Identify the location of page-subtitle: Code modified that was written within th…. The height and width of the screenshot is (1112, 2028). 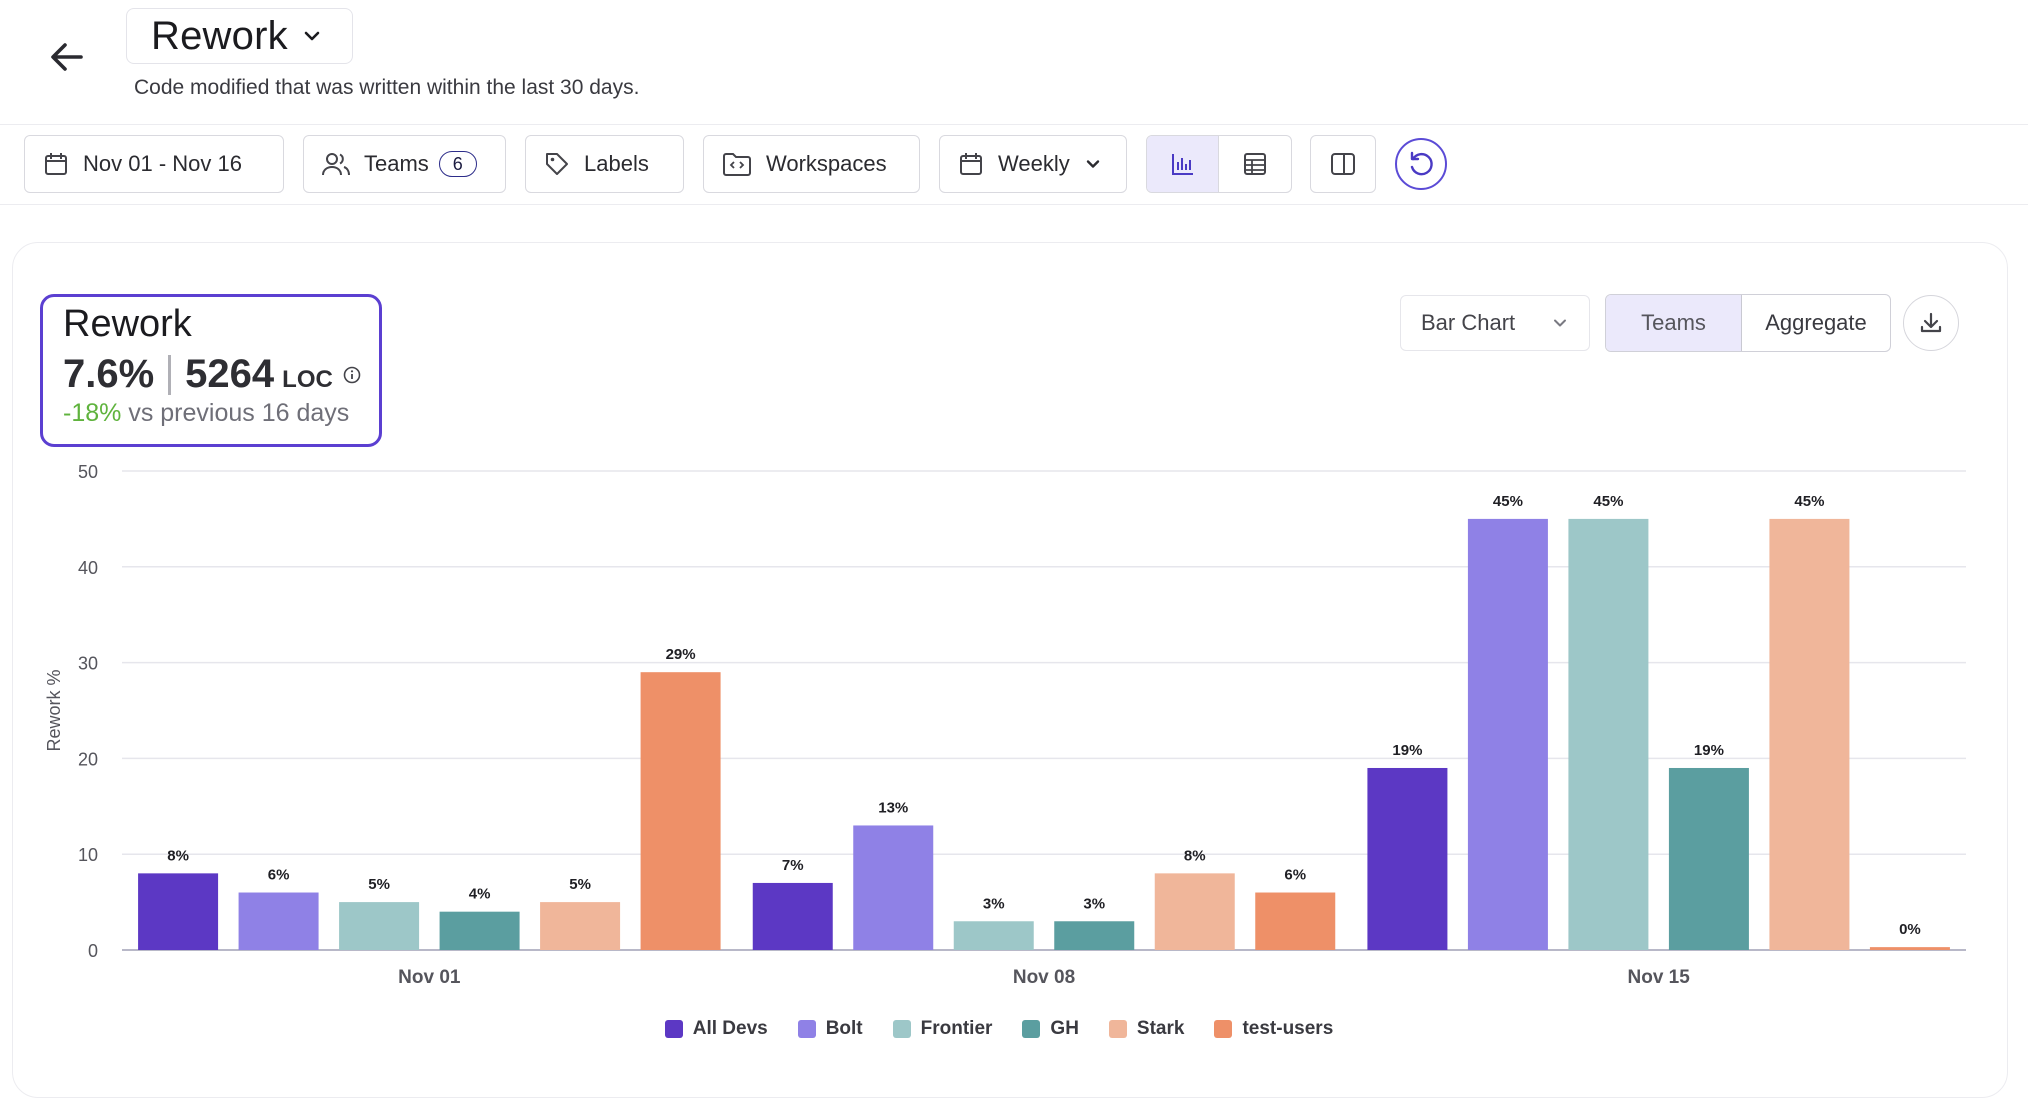
(387, 87).